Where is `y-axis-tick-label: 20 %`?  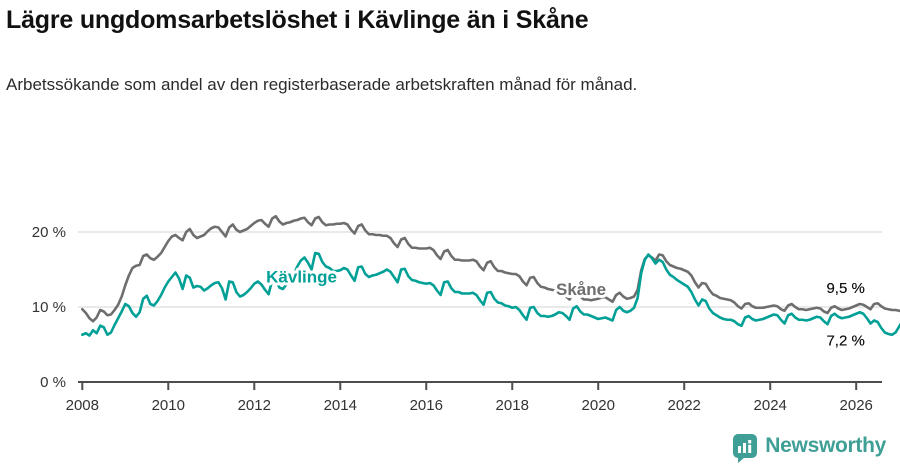
y-axis-tick-label: 20 % is located at coordinates (49, 232).